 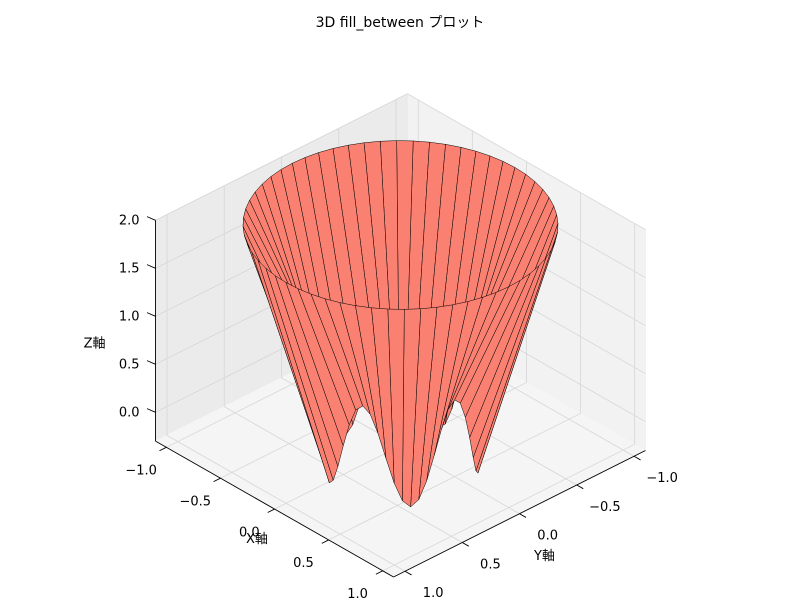 I want to click on z-tick-label: 0.0, so click(x=129, y=412).